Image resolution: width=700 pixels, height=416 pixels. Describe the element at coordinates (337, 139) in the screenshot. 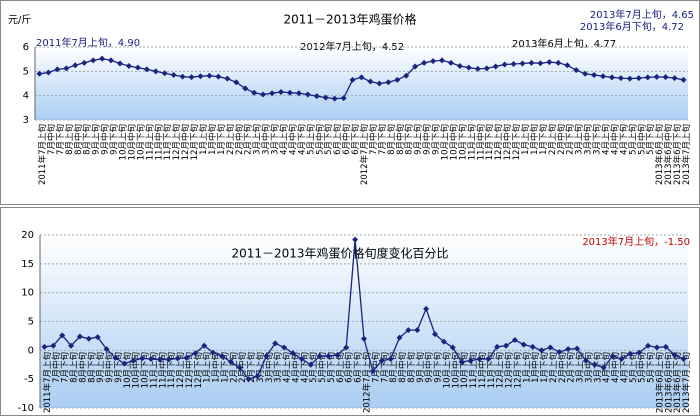

I see `x-tick-label: 6月上旬` at that location.